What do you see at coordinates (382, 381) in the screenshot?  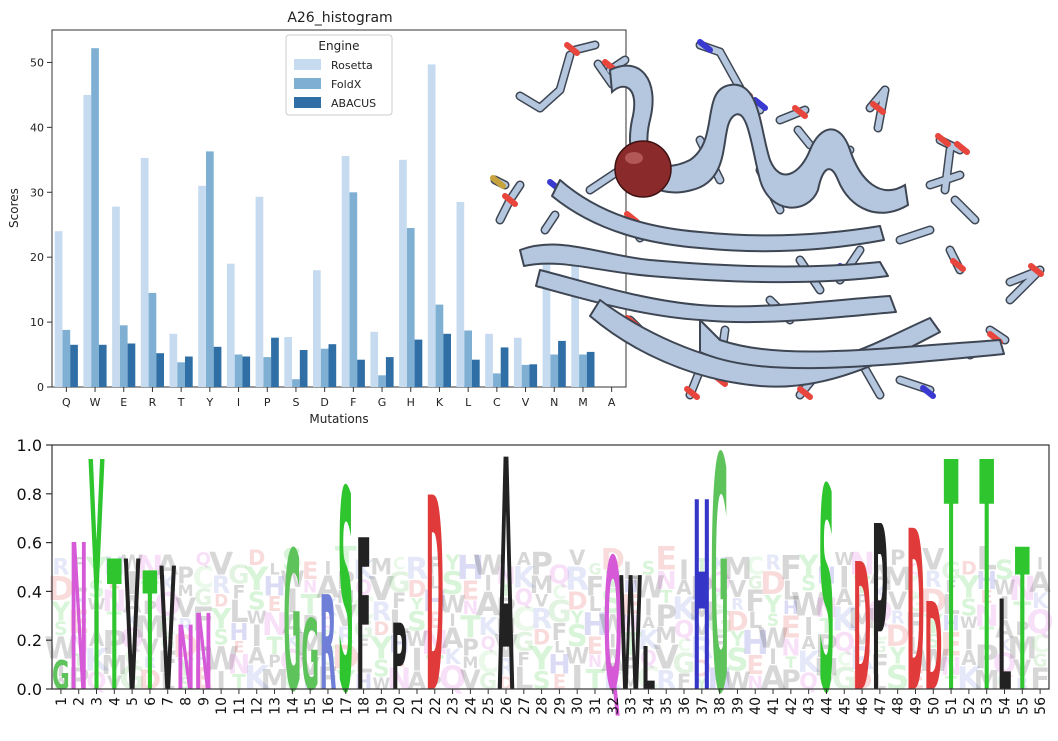 I see `bar-foldx-G` at bounding box center [382, 381].